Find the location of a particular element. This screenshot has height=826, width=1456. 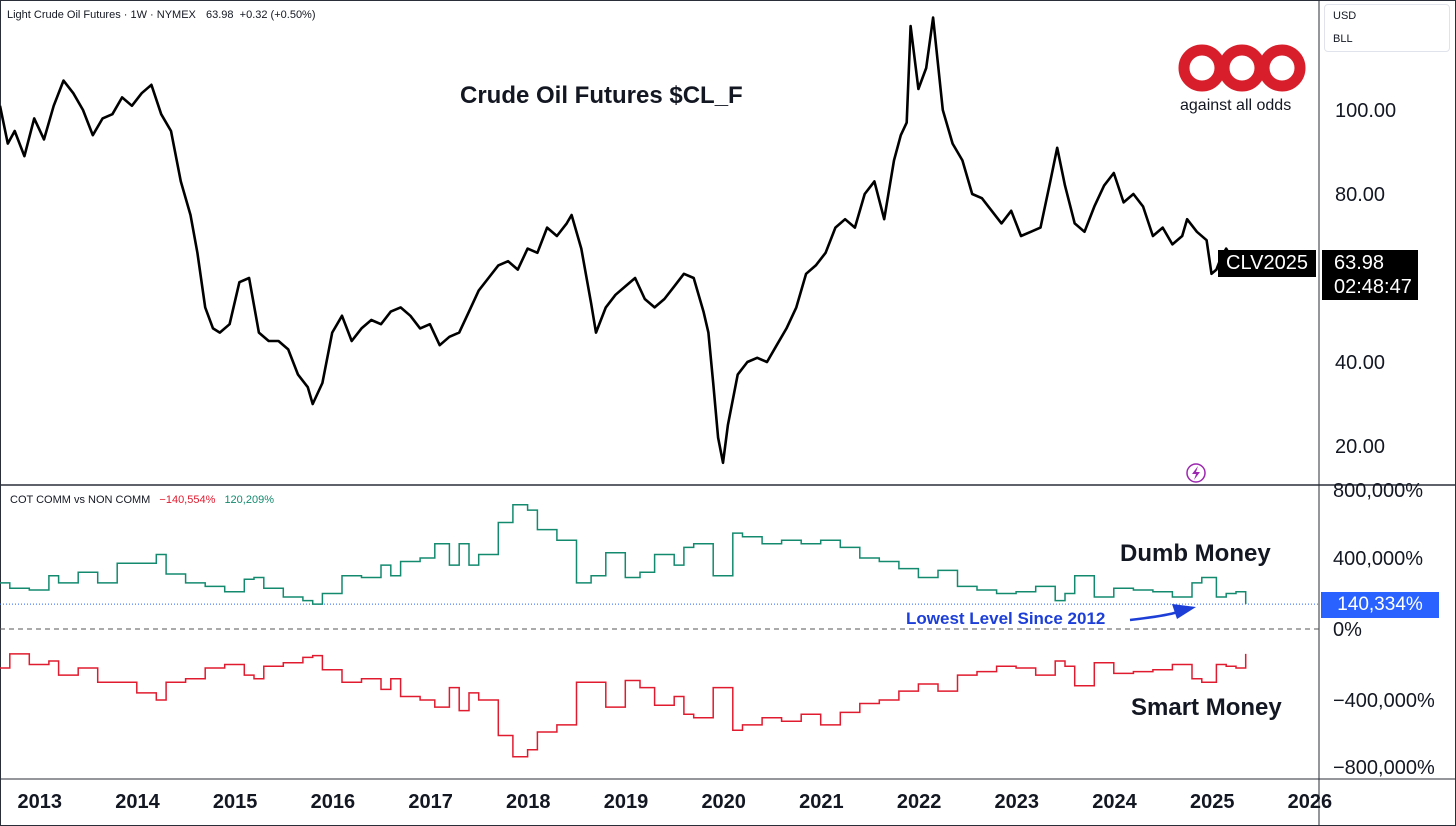

last-price: 63.98 is located at coordinates (220, 15).